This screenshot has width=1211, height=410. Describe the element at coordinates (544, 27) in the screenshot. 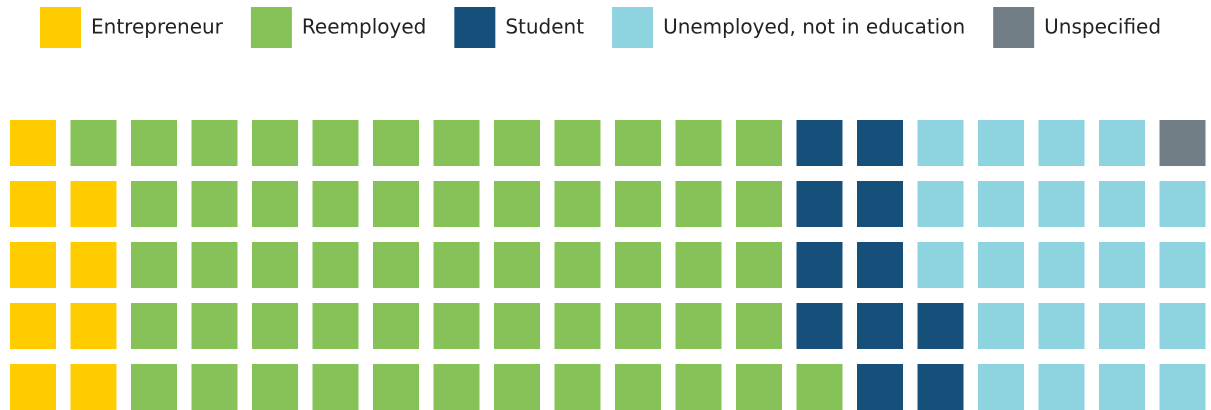

I see `legend-label: Student` at that location.